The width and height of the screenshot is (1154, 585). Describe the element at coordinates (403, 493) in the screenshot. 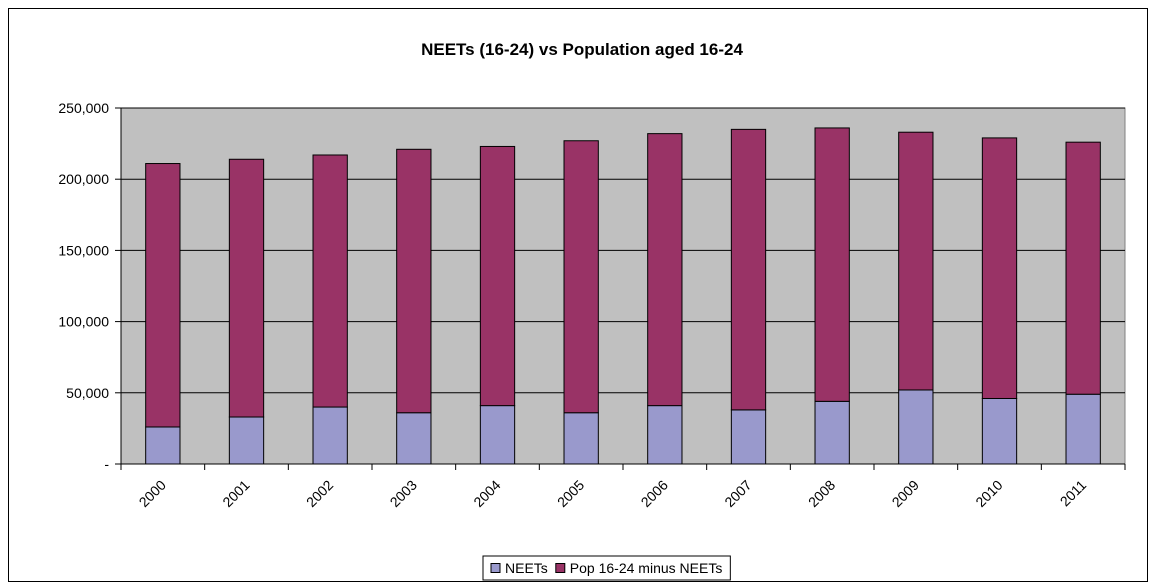

I see `x-tick-label: 2003` at that location.